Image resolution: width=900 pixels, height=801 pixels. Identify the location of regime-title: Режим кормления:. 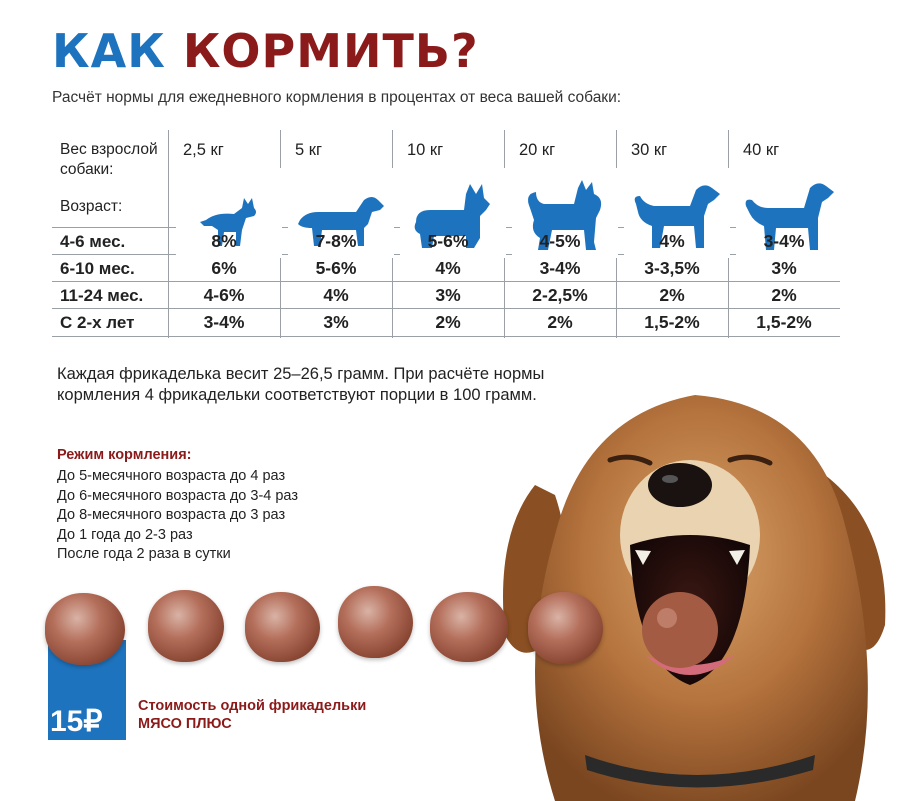
(124, 455).